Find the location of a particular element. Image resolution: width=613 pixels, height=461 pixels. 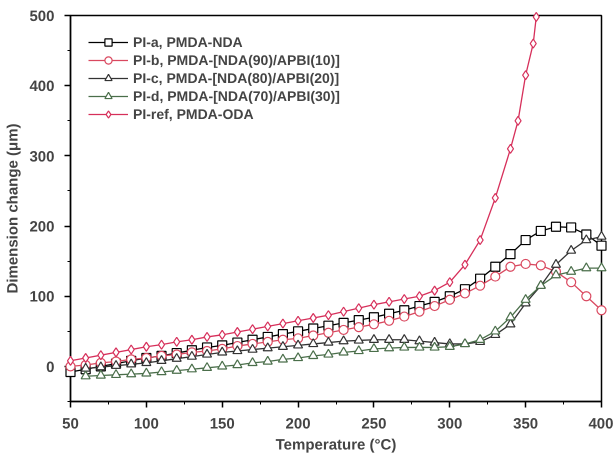

x-tick-label: 200 is located at coordinates (298, 424).